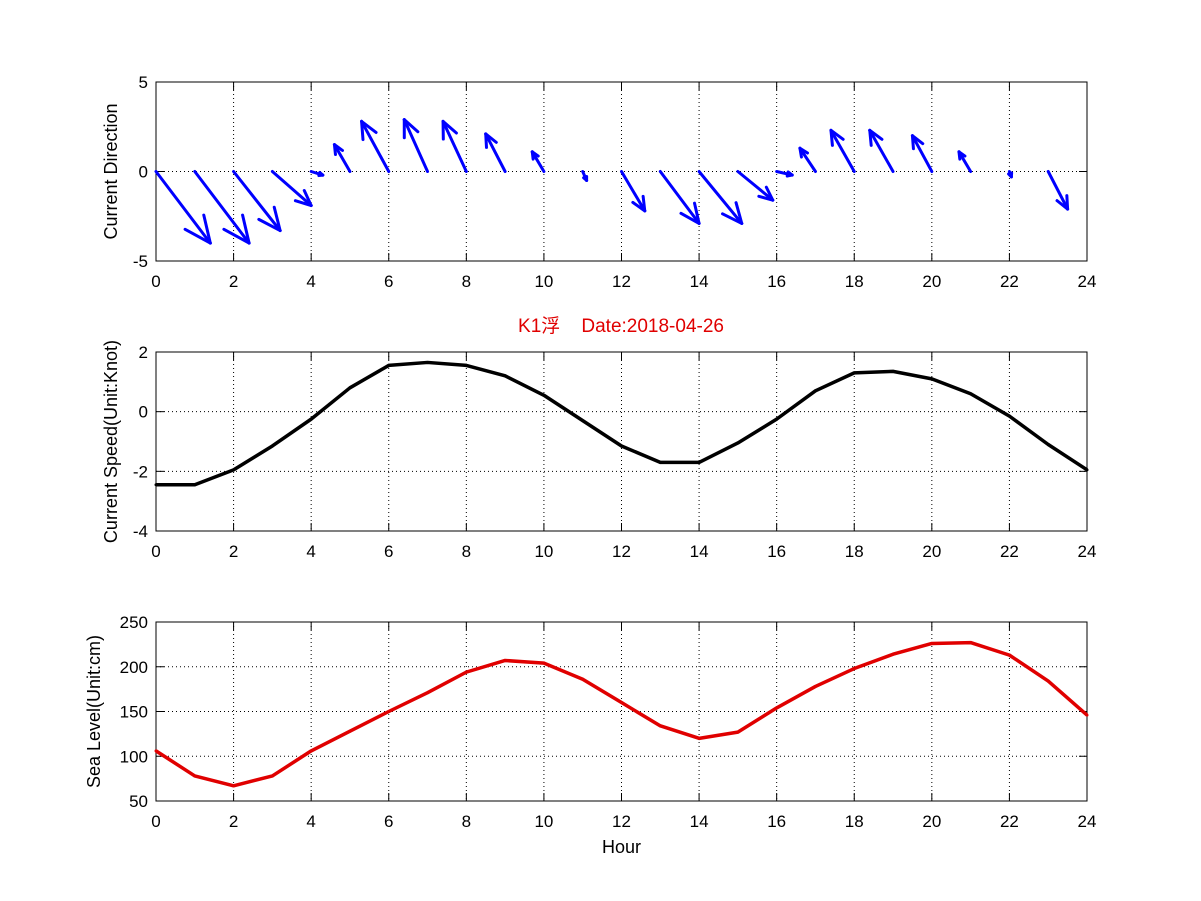  I want to click on current-speed-ytick-label: -2, so click(140, 471).